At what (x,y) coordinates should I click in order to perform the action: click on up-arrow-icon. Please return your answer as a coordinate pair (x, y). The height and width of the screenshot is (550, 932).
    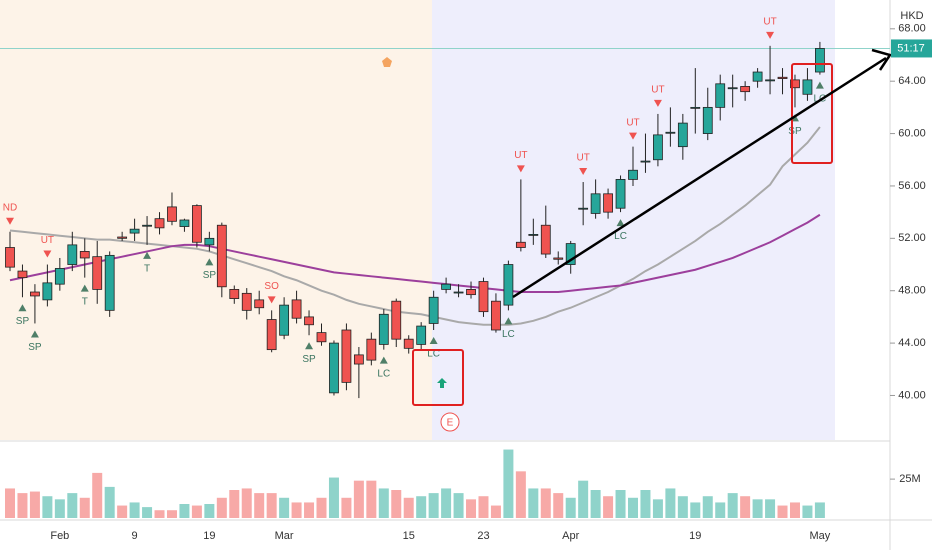
    Looking at the image, I should click on (442, 383).